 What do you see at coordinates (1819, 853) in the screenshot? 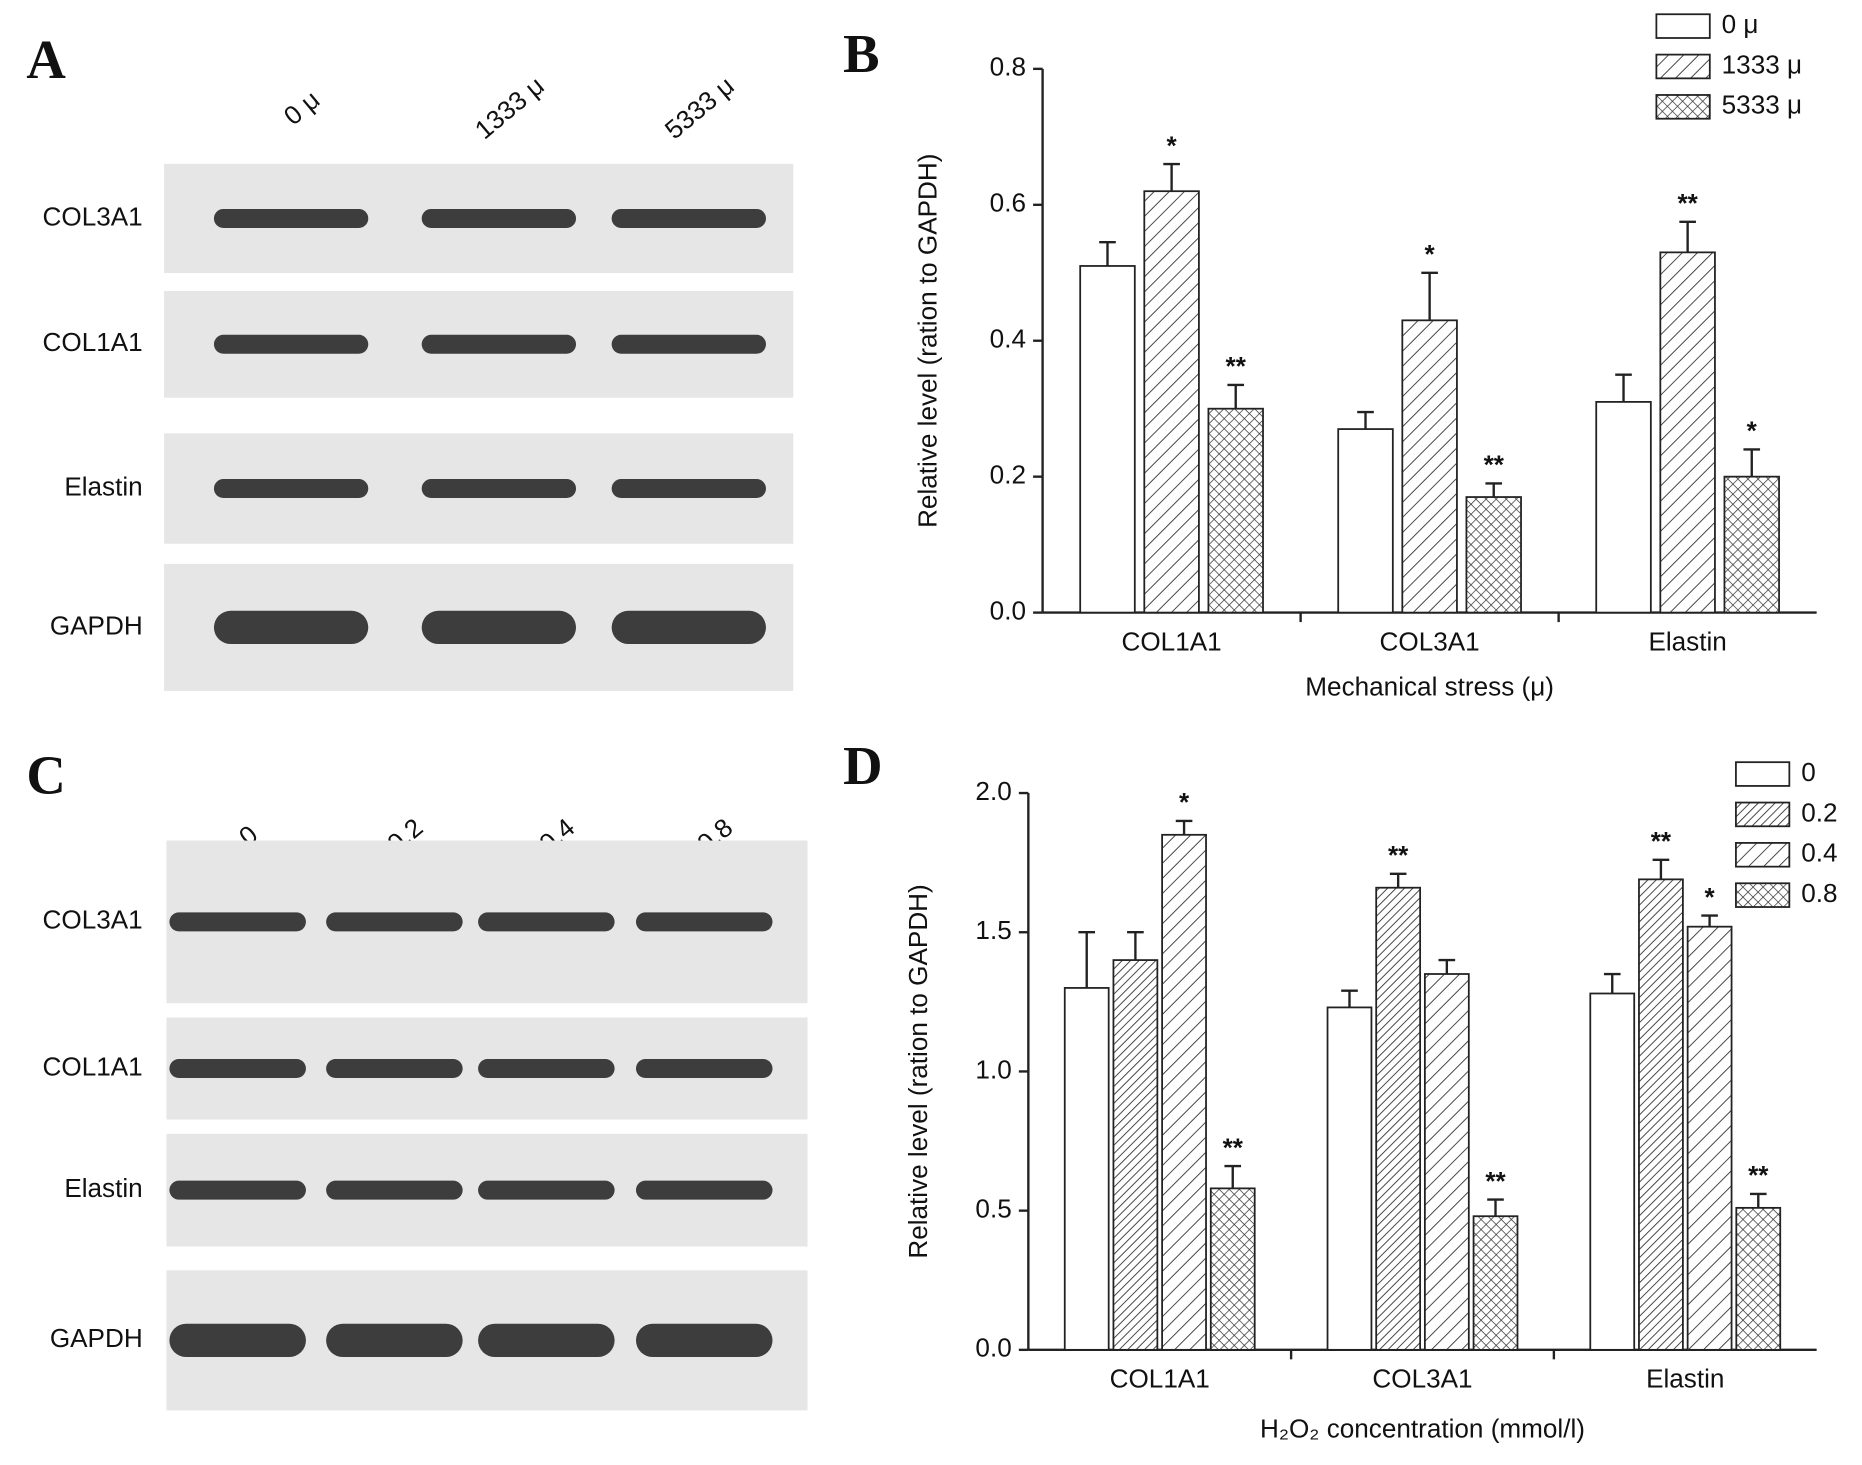
I see `legend-label: 0.4` at bounding box center [1819, 853].